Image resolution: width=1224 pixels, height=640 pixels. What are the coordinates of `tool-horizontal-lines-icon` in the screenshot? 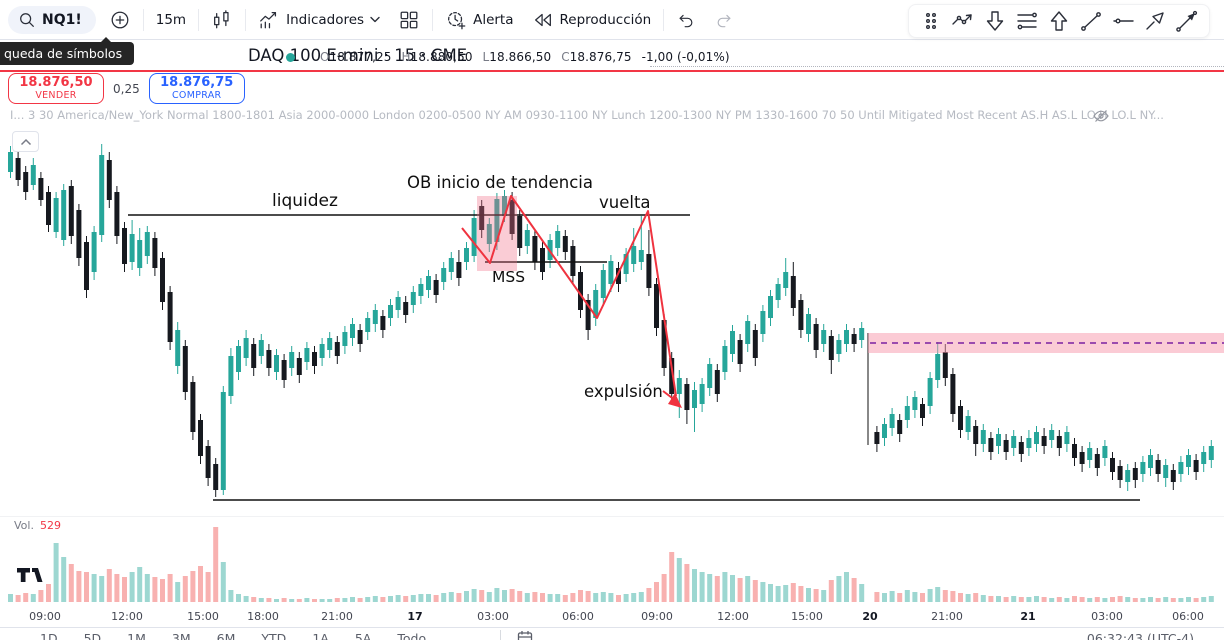 It's located at (1027, 21).